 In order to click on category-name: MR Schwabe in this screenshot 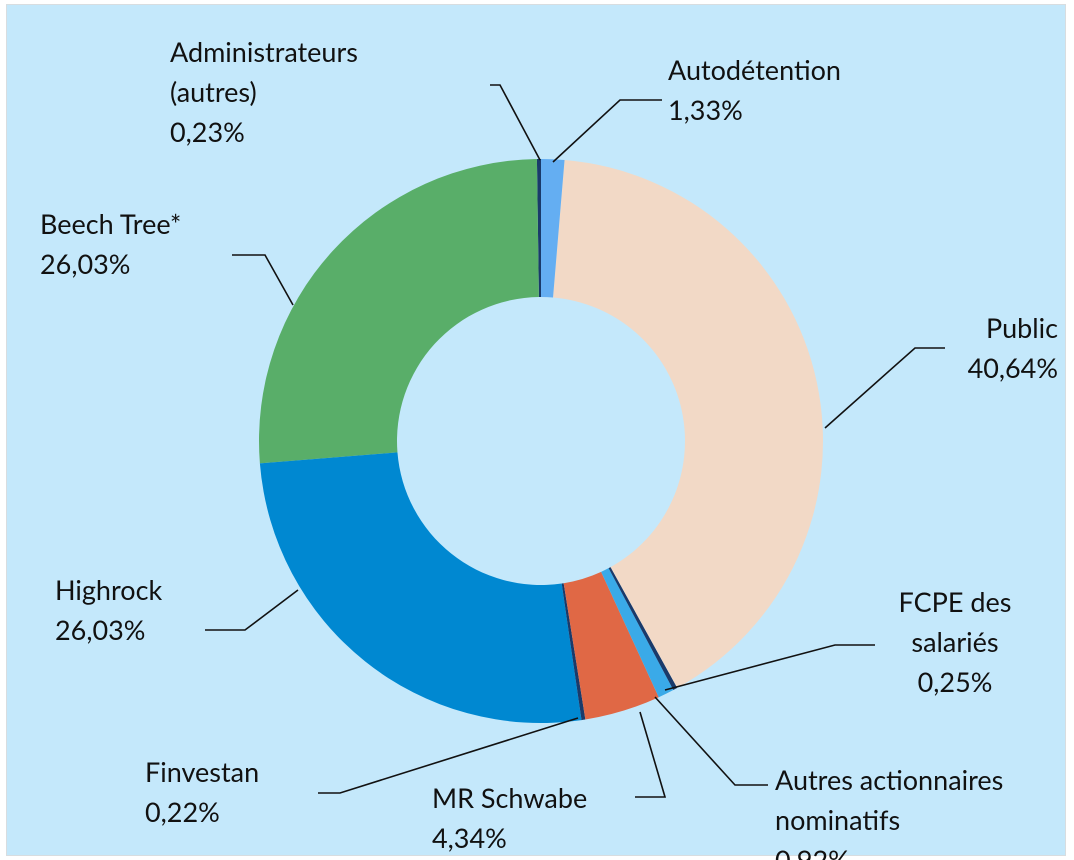, I will do `click(510, 797)`.